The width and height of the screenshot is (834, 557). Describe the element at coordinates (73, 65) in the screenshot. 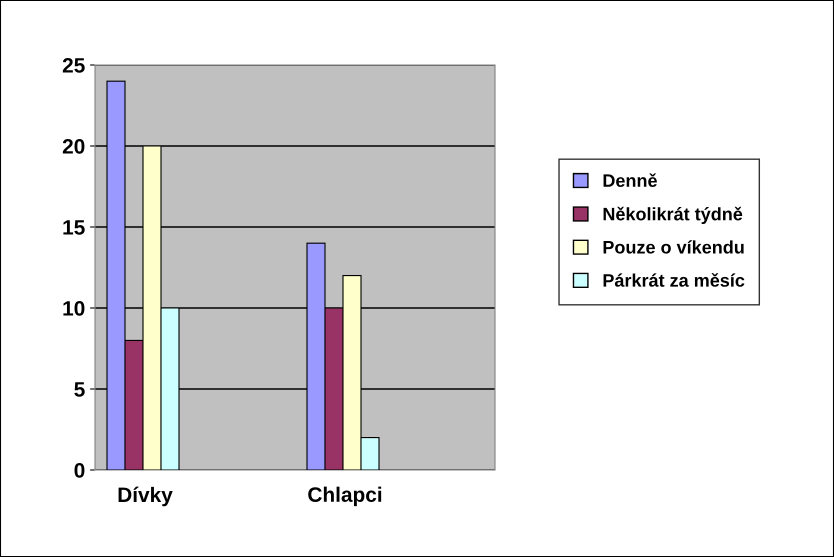

I see `y-tick-label: 25` at that location.